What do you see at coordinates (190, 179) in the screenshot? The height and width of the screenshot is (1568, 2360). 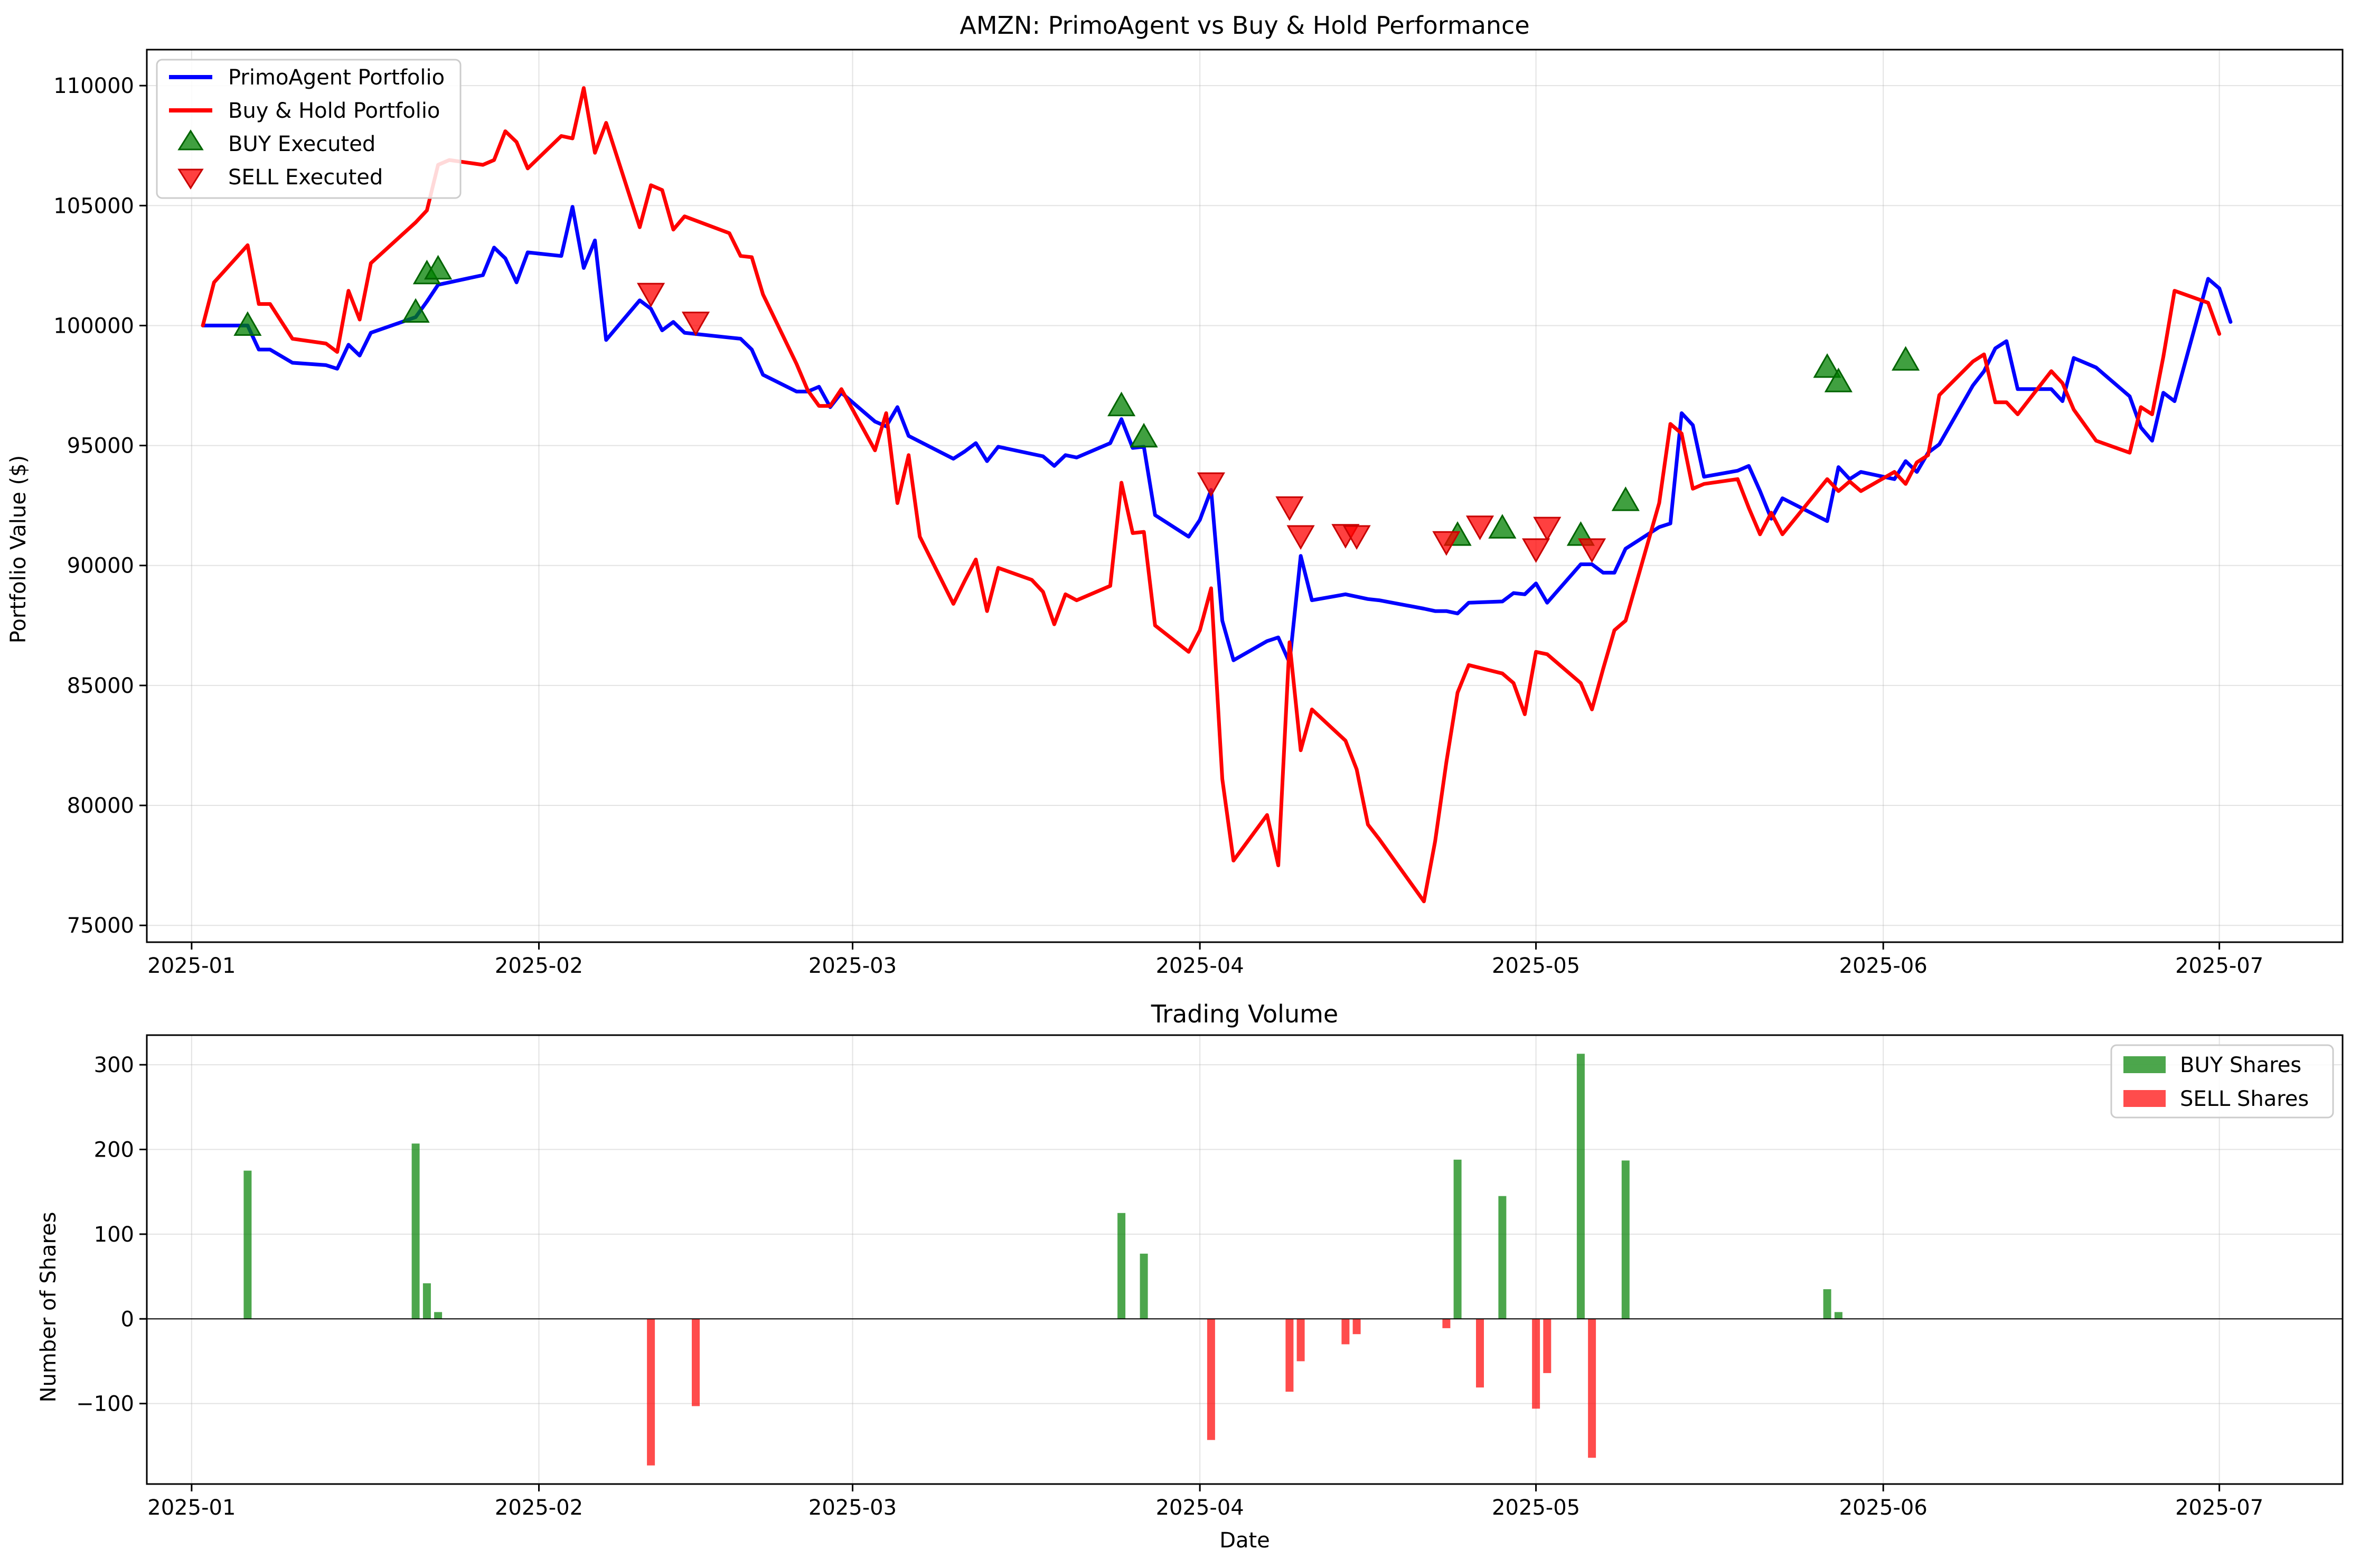 I see `legend-marker-sell-executed` at bounding box center [190, 179].